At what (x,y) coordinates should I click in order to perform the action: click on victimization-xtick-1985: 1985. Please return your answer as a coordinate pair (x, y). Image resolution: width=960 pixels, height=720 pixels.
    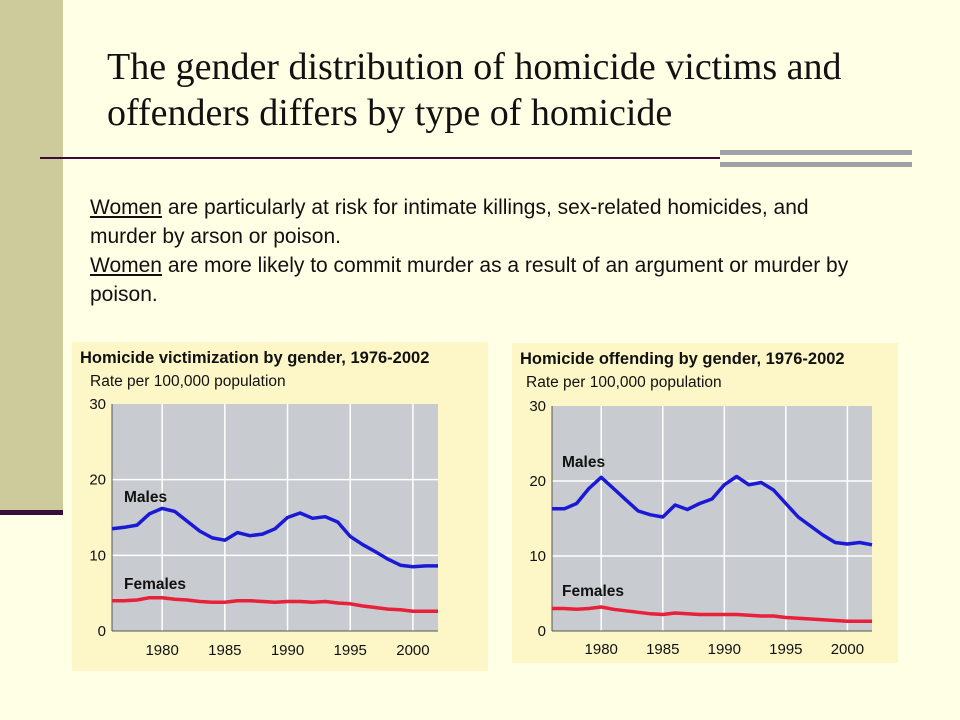
    Looking at the image, I should click on (224, 650).